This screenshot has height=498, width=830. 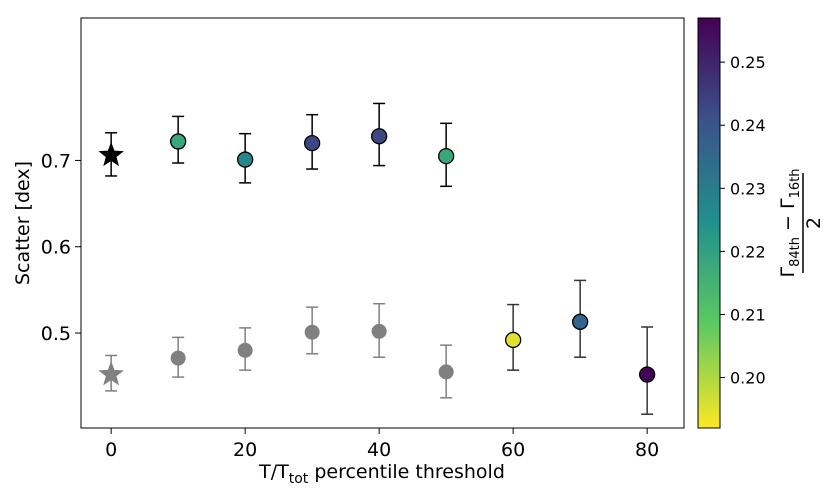 I want to click on colorbar-axis: 0.20 0.21 0.22 0.23 0.24 0.25, so click(x=743, y=220).